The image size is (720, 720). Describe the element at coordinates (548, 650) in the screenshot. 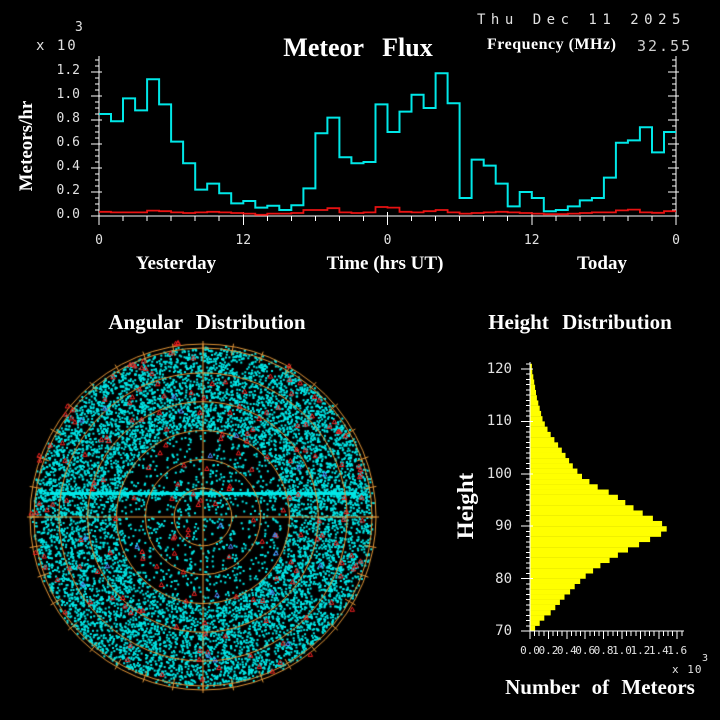

I see `height-xtick-label: 0.2` at that location.